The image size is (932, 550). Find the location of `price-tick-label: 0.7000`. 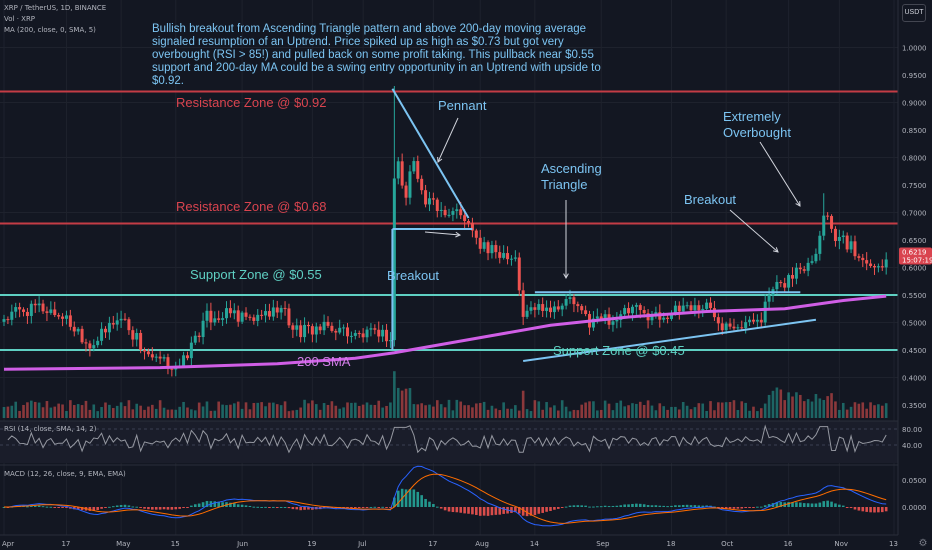

price-tick-label: 0.7000 is located at coordinates (914, 214).